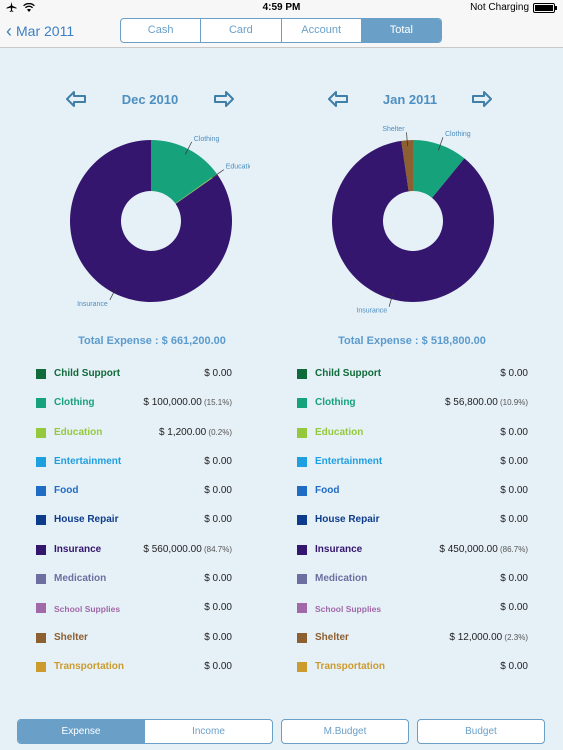 The image size is (563, 750). Describe the element at coordinates (322, 30) in the screenshot. I see `tab-account: Account` at that location.